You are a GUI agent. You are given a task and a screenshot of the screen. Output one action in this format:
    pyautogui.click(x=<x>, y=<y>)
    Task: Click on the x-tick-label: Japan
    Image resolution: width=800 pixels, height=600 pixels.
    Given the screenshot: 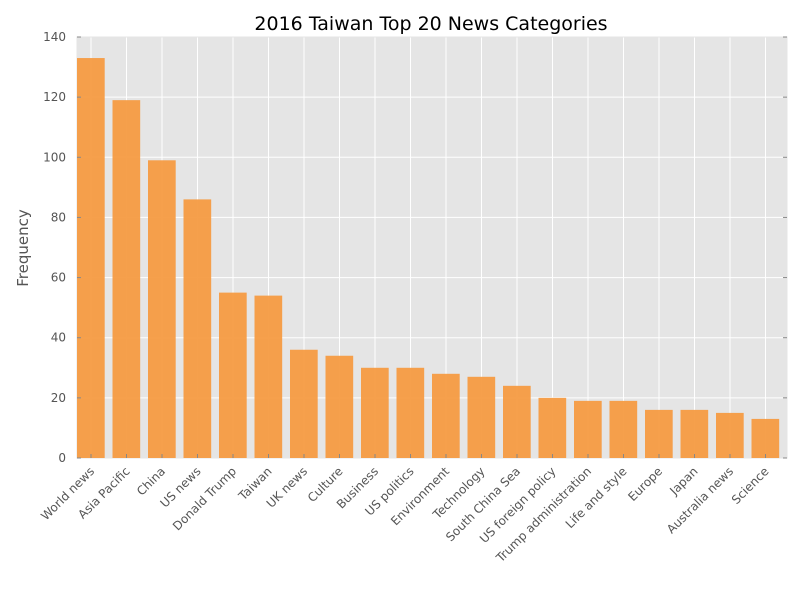 What is the action you would take?
    pyautogui.click(x=683, y=481)
    